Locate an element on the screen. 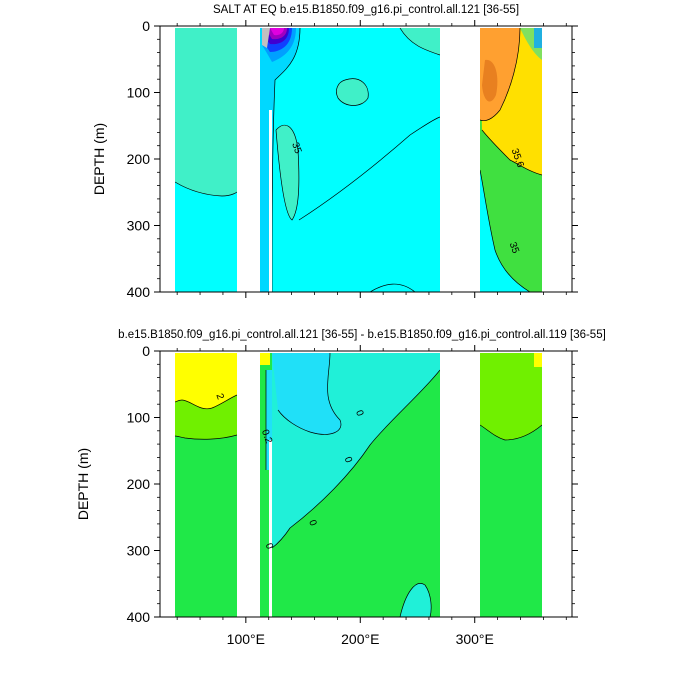 This screenshot has height=700, width=700. bottom-fill-west-yellow is located at coordinates (206, 381).